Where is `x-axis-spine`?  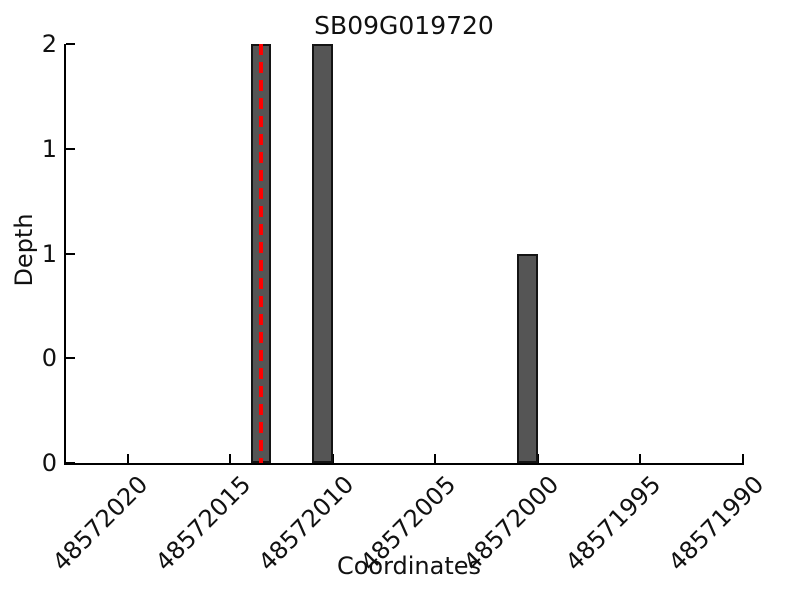 x-axis-spine is located at coordinates (404, 464).